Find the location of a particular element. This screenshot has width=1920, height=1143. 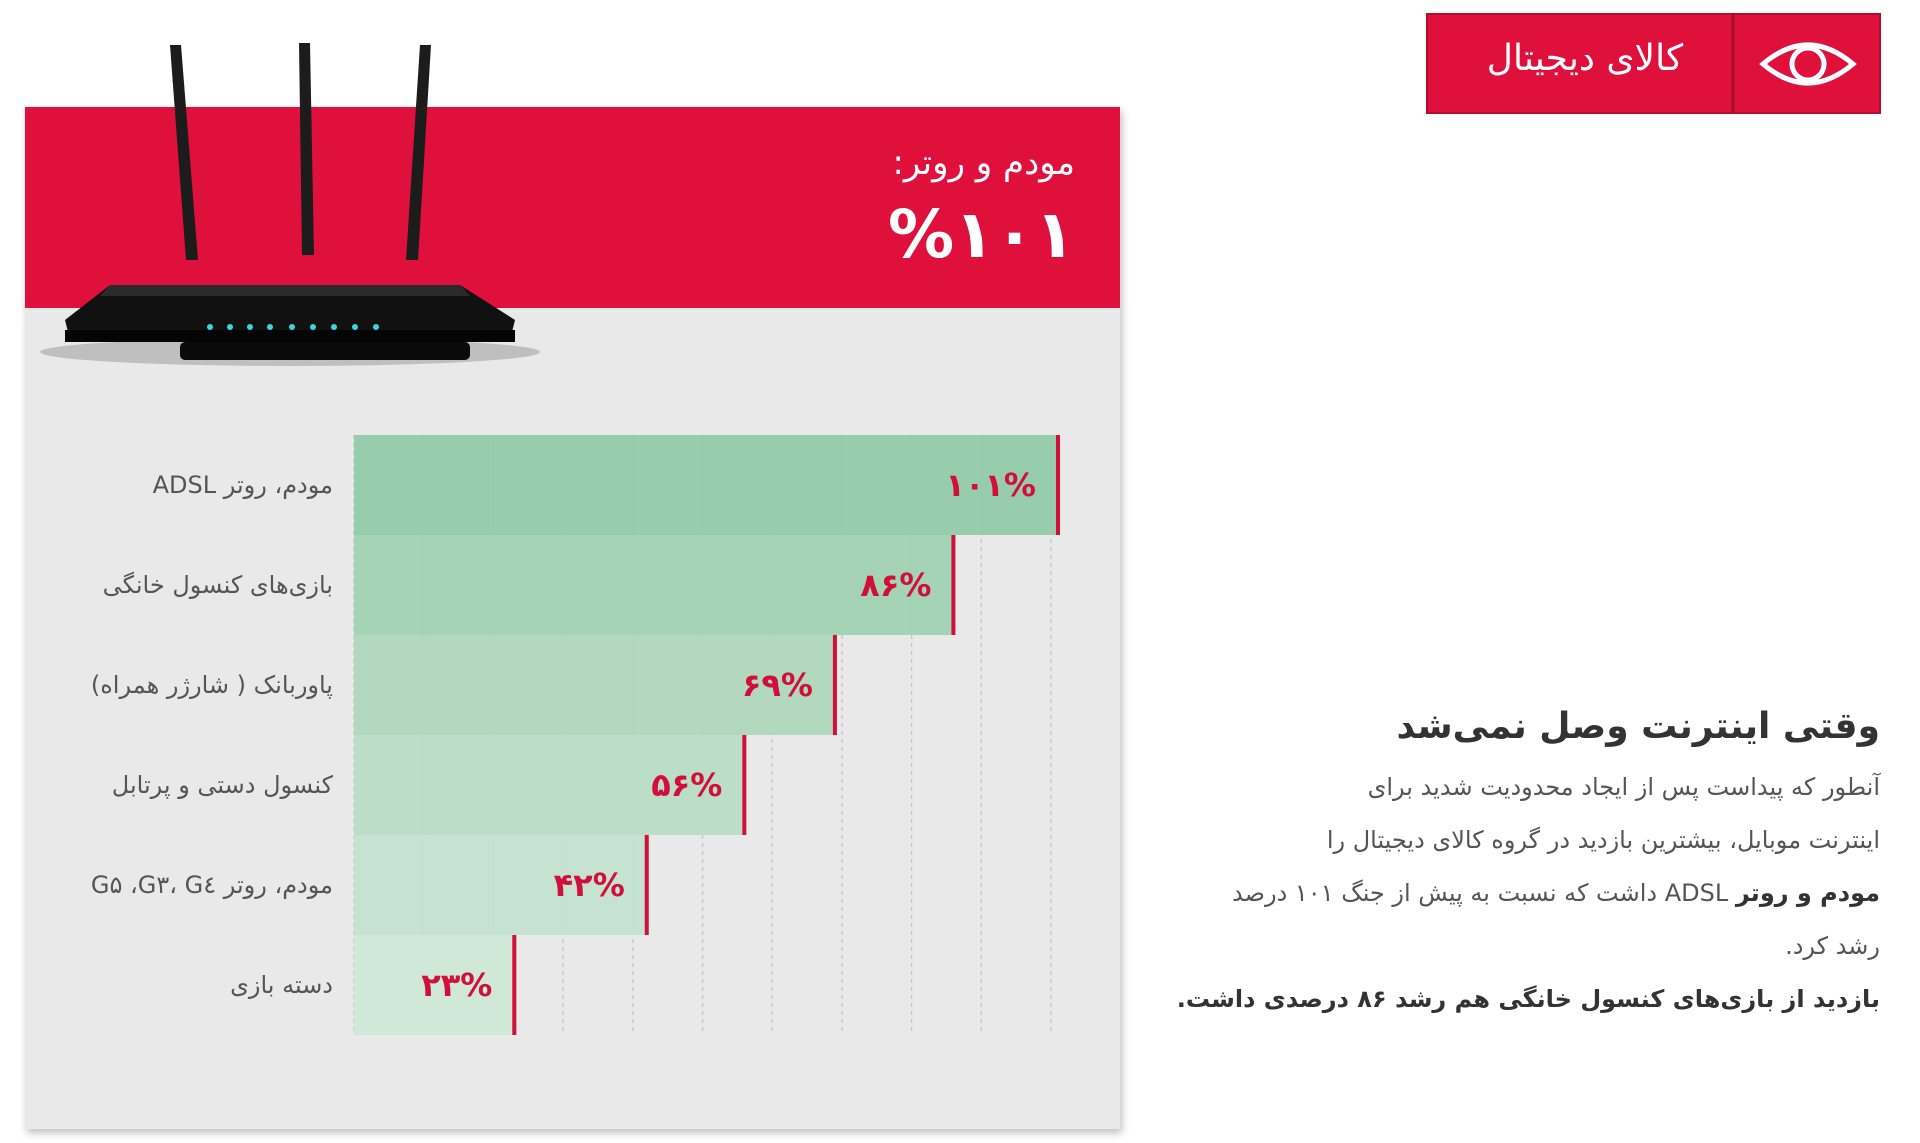

header-value: %۱۰۱ is located at coordinates (981, 234).